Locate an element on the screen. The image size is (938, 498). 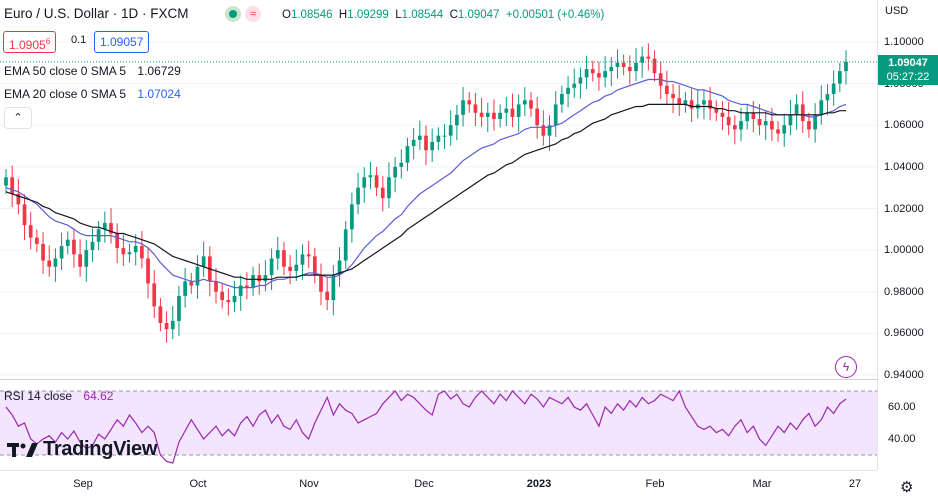
price-label: 0.98000 is located at coordinates (904, 291).